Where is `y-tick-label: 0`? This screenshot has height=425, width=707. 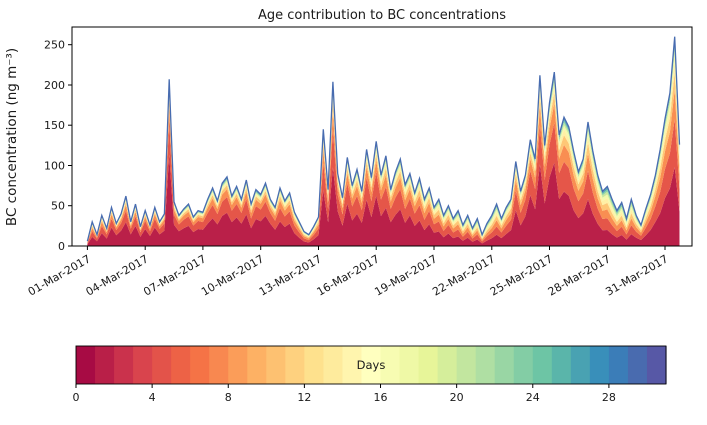
y-tick-label: 0 is located at coordinates (61, 246).